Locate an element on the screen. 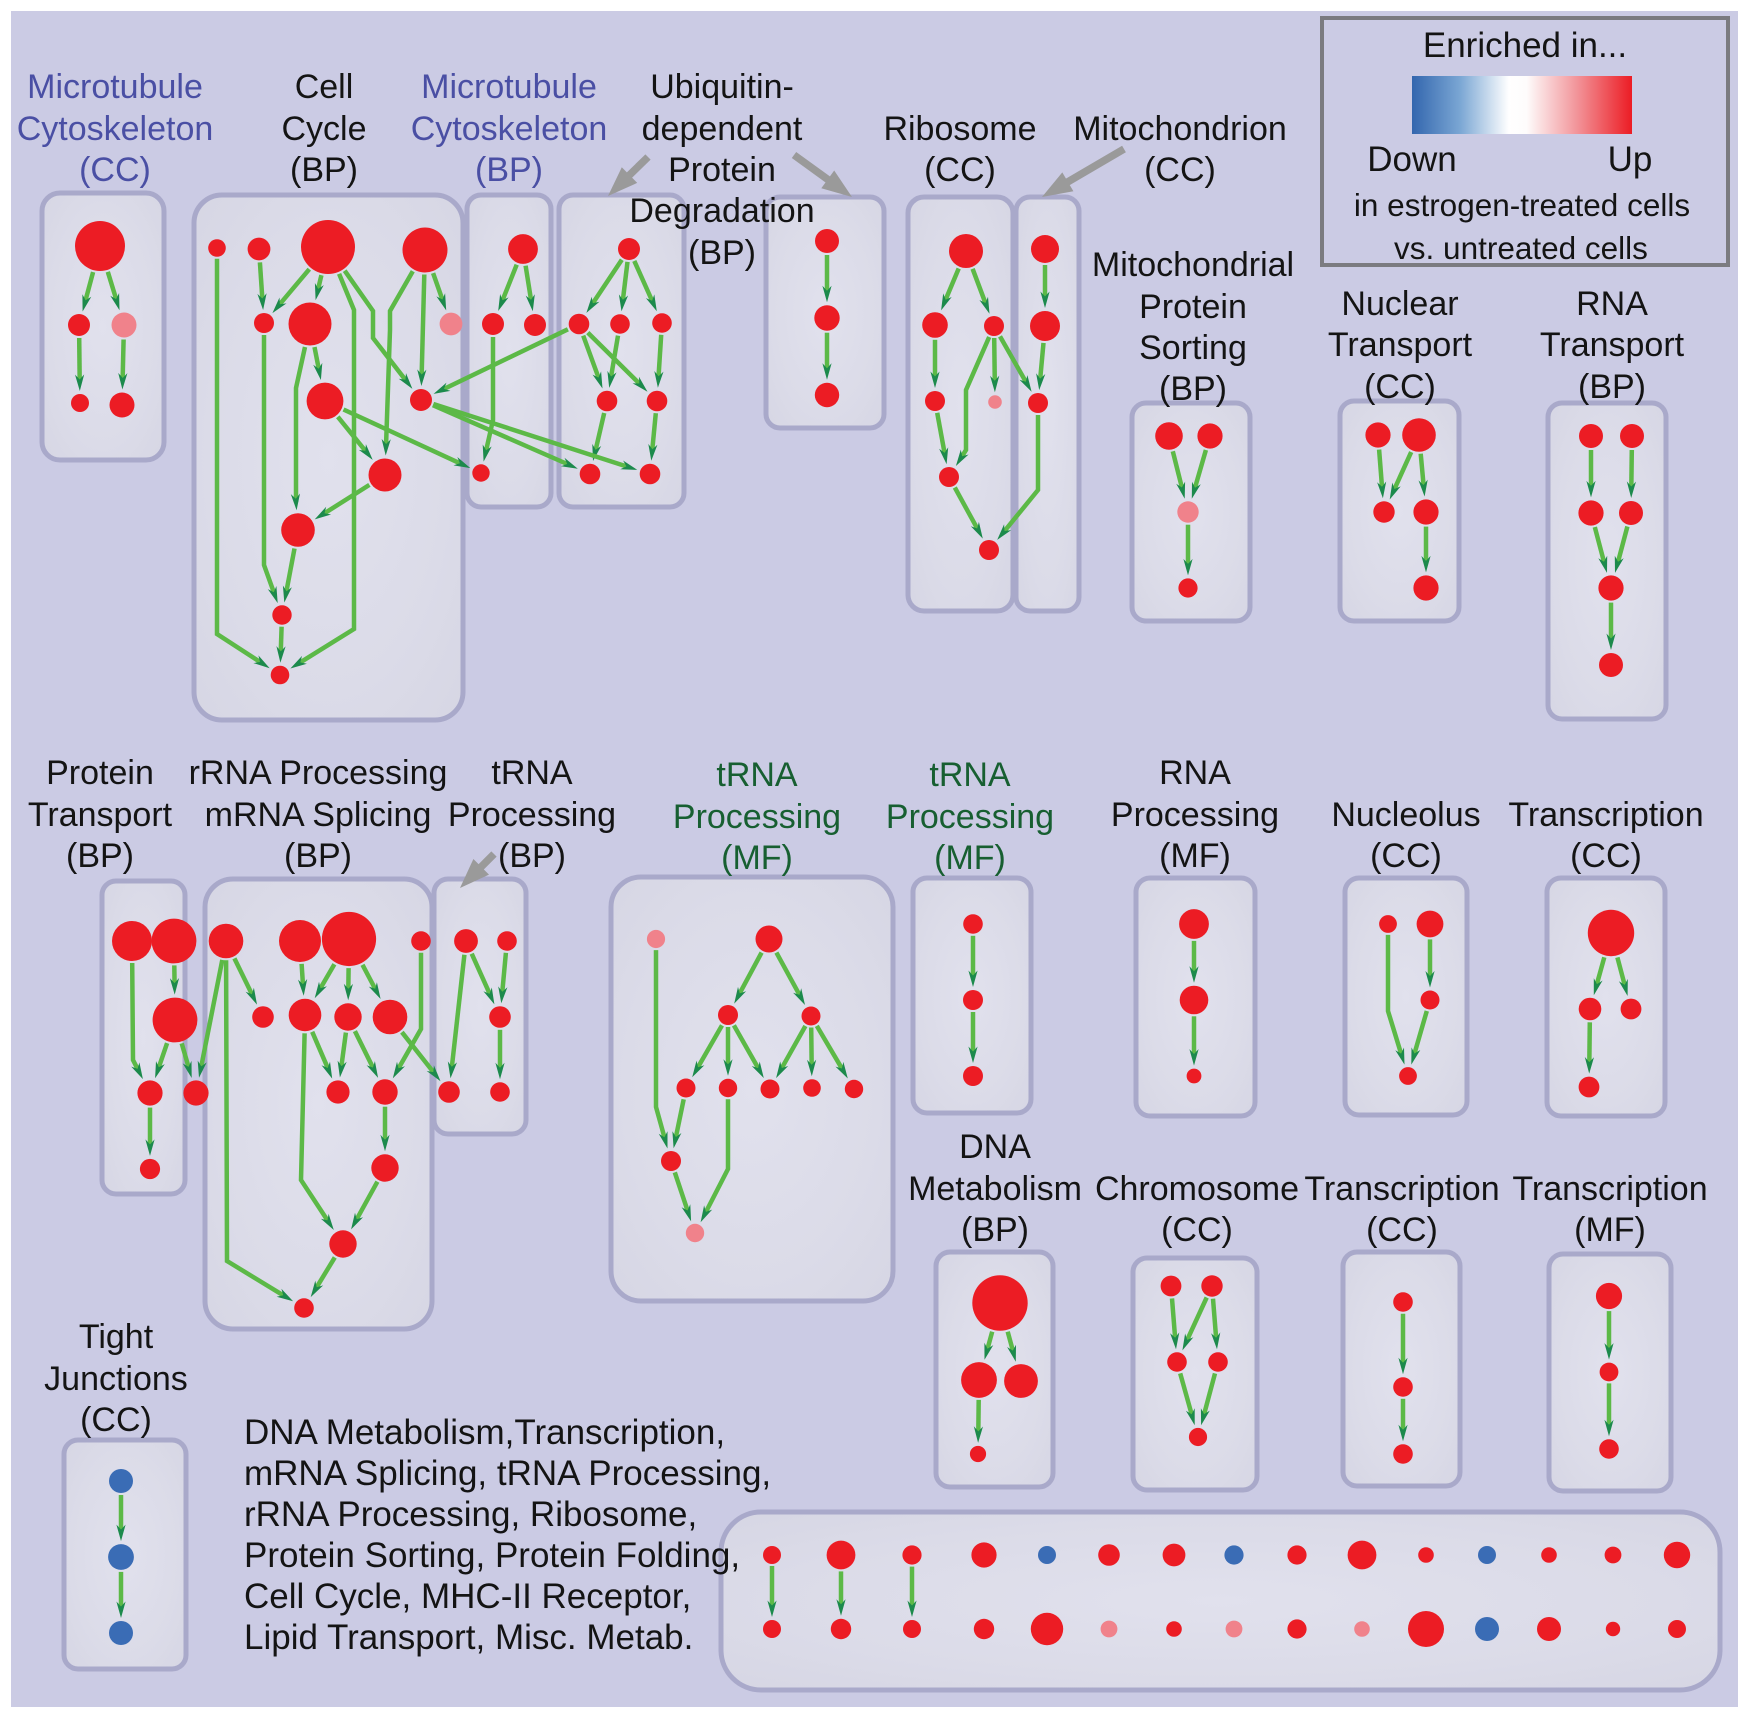  svg-text: Degradation is located at coordinates (721, 211).